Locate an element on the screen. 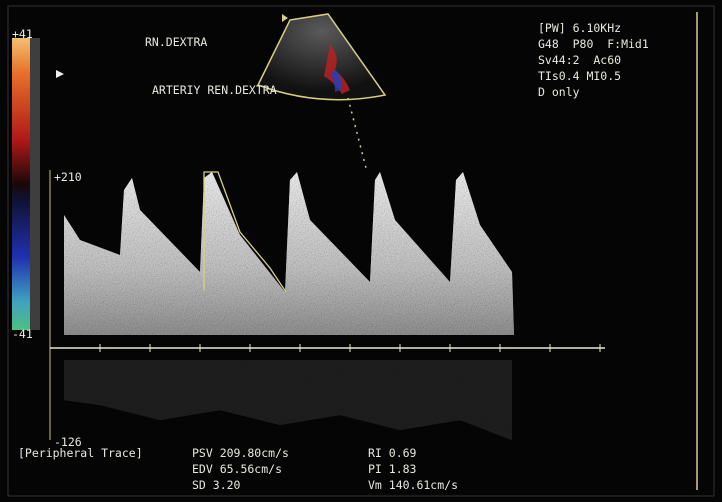 This screenshot has height=502, width=722. measurement: Vm 140.61cm/s is located at coordinates (413, 485).